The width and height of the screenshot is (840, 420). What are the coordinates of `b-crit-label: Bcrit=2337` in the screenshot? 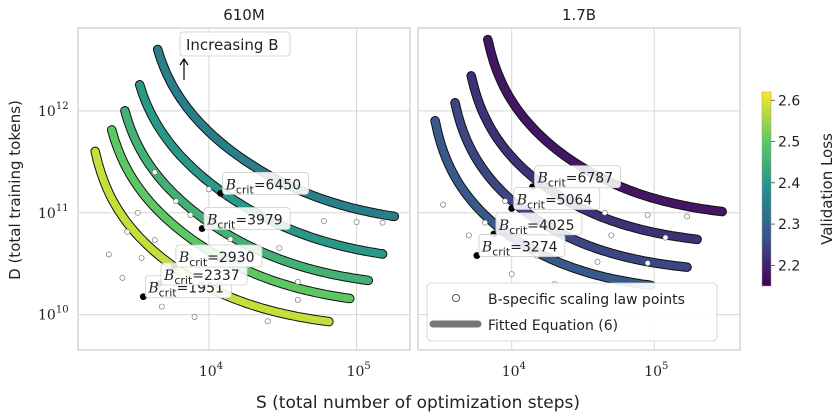 It's located at (204, 274).